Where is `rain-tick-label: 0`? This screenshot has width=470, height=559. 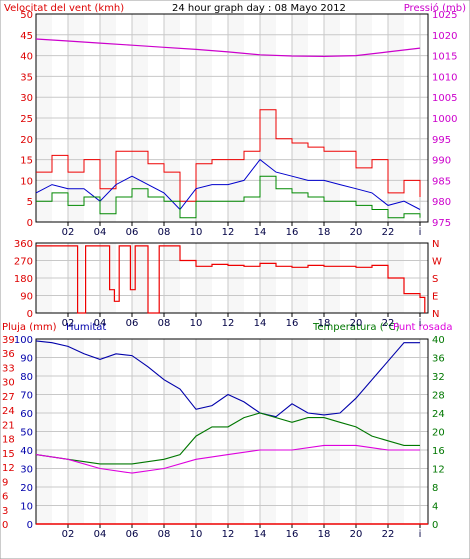 rain-tick-label: 0 is located at coordinates (5, 525).